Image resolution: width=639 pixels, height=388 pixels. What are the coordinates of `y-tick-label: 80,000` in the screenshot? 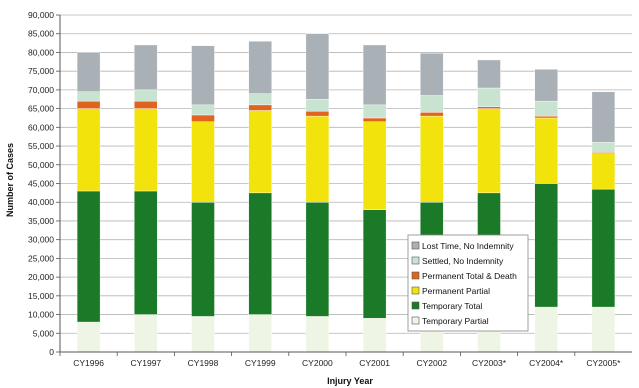 It's located at (41, 52).